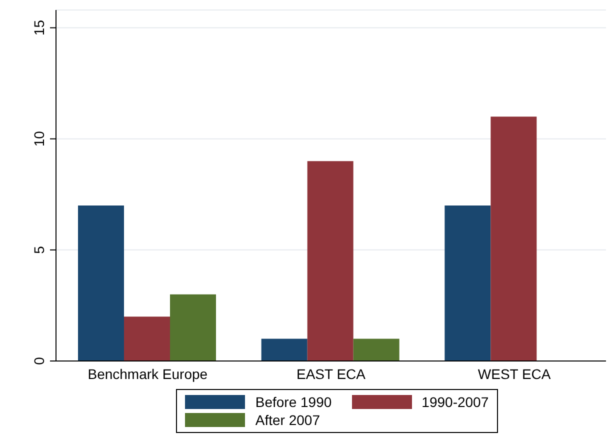 Image resolution: width=611 pixels, height=439 pixels. Describe the element at coordinates (39, 138) in the screenshot. I see `y-tick-label: 10` at that location.